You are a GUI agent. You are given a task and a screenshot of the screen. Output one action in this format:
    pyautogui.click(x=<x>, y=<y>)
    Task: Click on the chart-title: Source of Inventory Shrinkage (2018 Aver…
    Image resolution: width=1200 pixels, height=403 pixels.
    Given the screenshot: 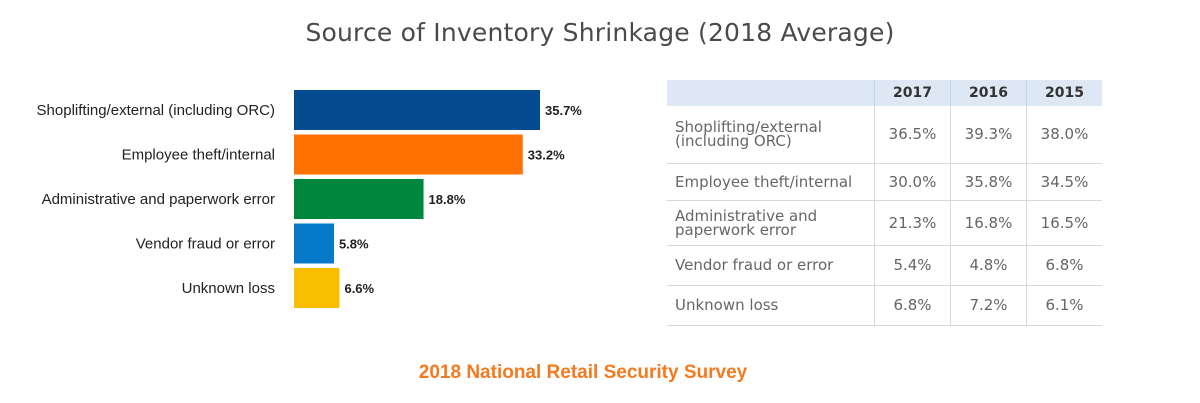 What is the action you would take?
    pyautogui.click(x=600, y=32)
    